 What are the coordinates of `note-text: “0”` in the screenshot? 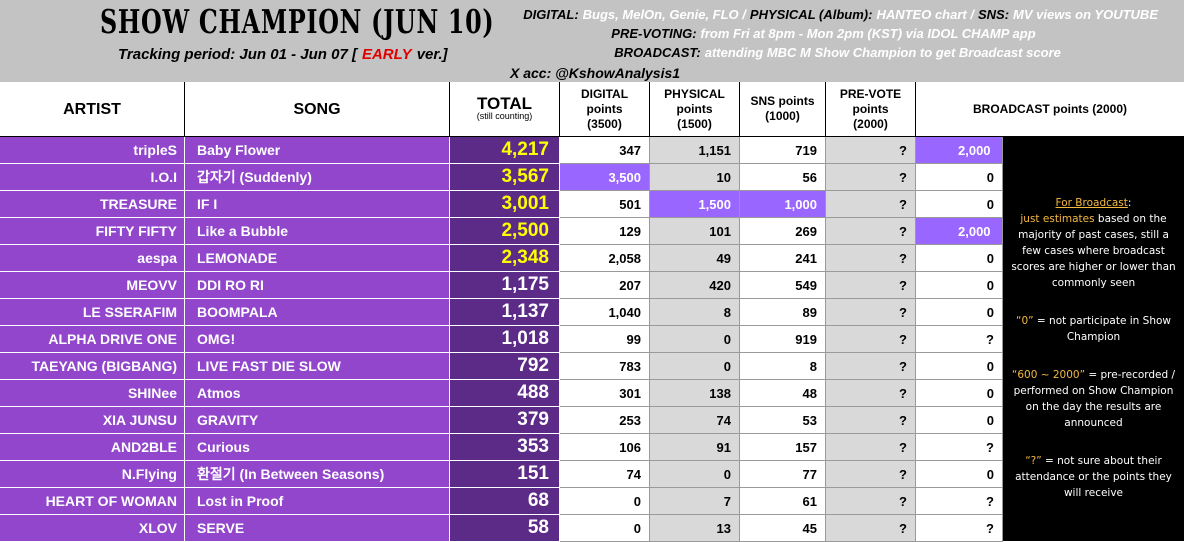 It's located at (1025, 321).